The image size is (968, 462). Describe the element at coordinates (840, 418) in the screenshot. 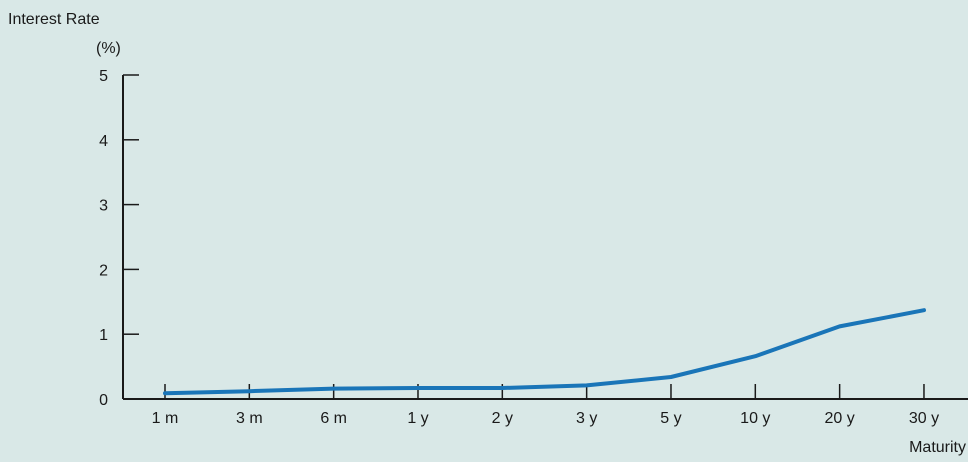

I see `x-tick-label: 20 y` at that location.